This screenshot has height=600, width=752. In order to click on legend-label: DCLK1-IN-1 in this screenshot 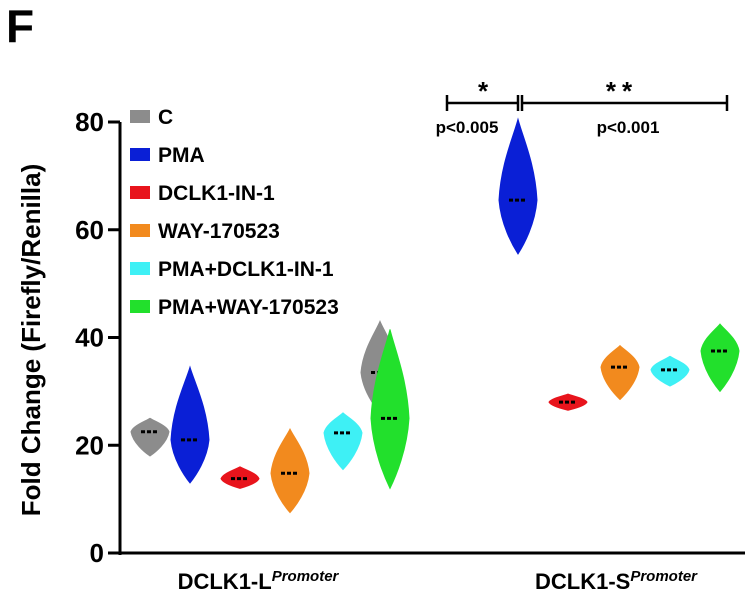, I will do `click(216, 193)`.